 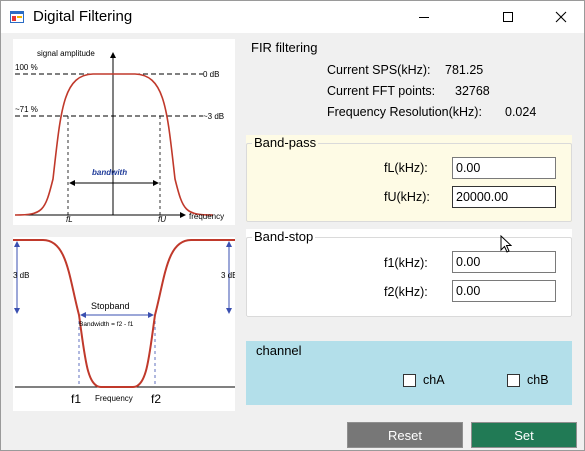 What do you see at coordinates (409, 380) in the screenshot?
I see `cha-checkbox` at bounding box center [409, 380].